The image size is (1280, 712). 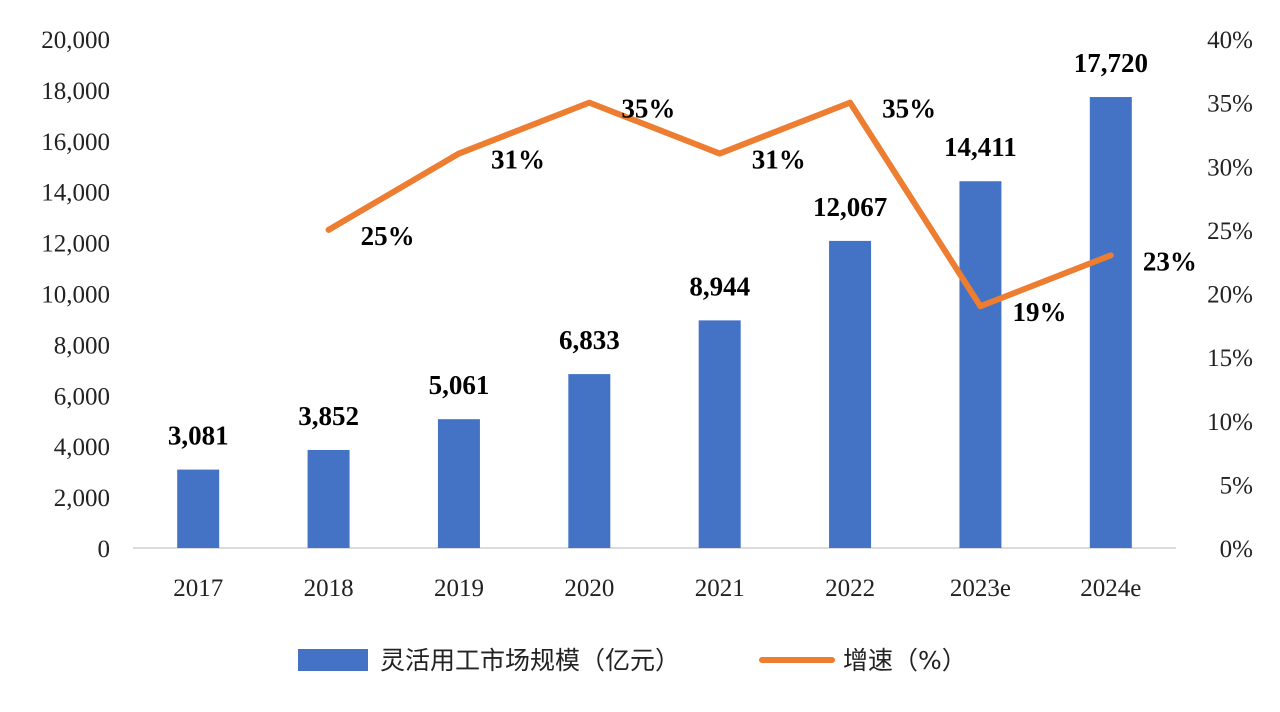 I want to click on right-axis-tick-label: 20%, so click(x=1230, y=295).